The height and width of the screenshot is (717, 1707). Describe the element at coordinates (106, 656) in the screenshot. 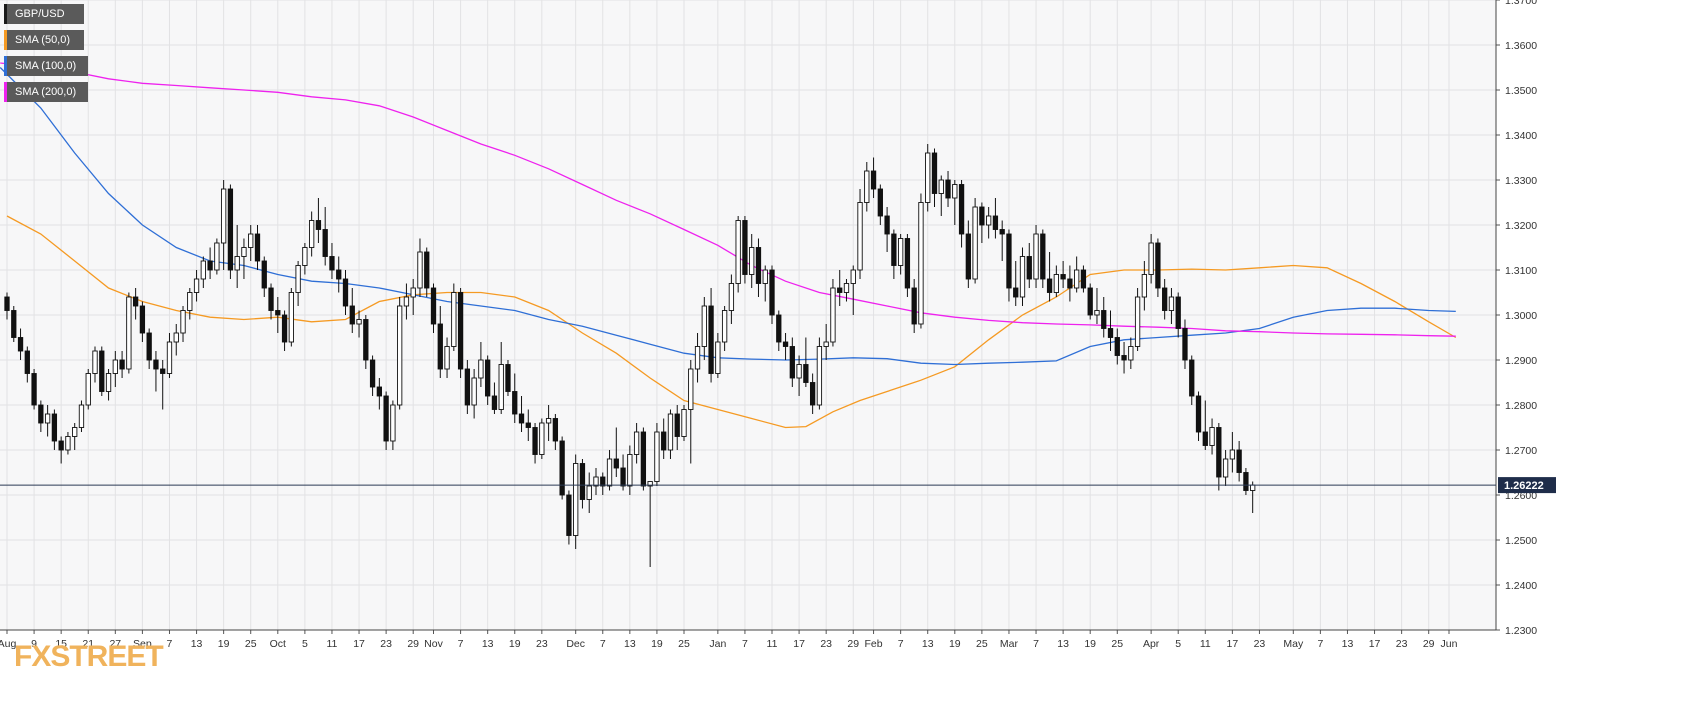

I see `logo-street: STREET` at that location.